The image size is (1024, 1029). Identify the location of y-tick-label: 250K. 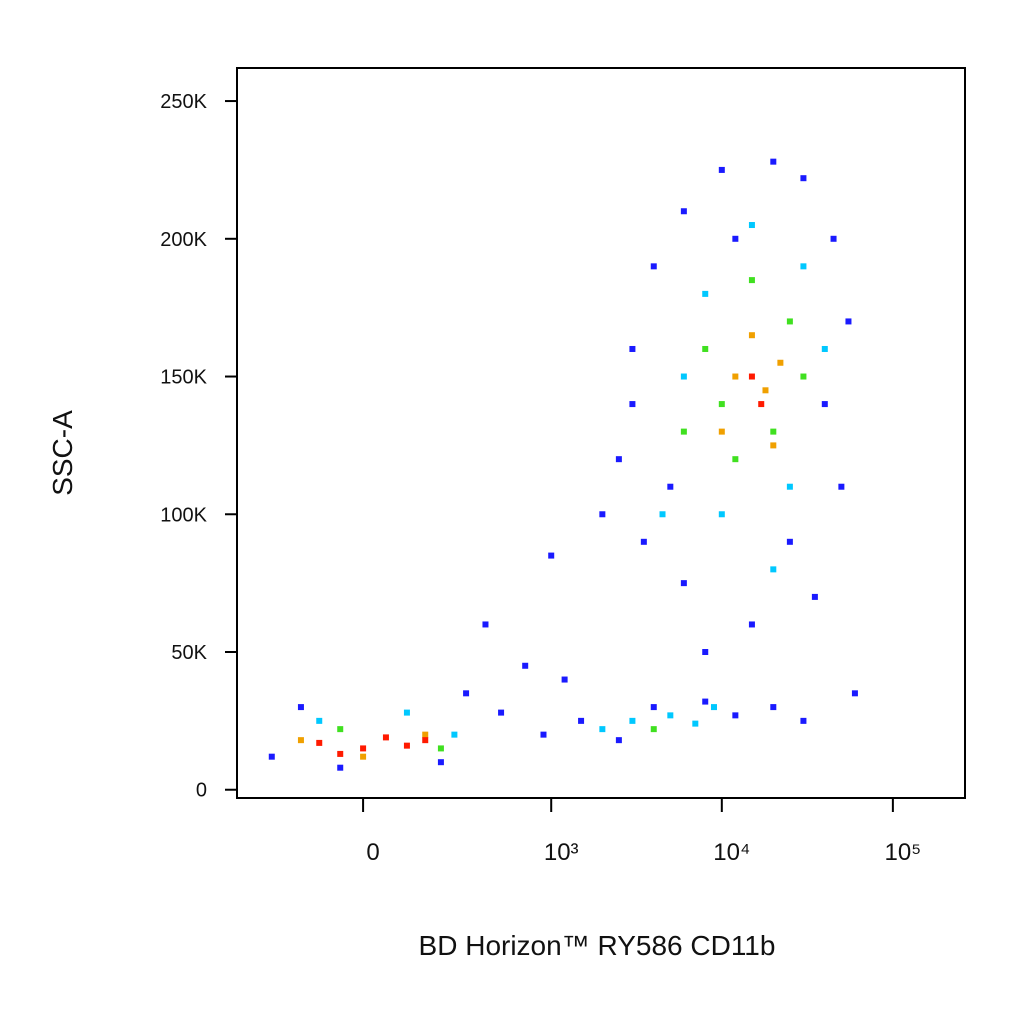
(183, 102).